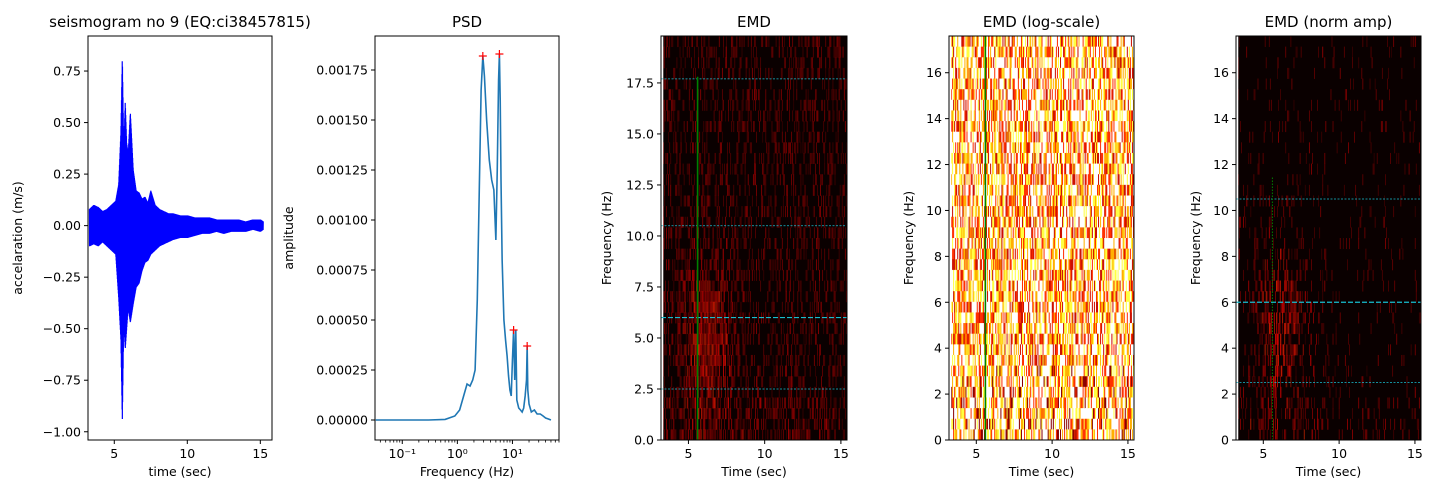 Image resolution: width=1440 pixels, height=500 pixels. What do you see at coordinates (180, 22) in the screenshot?
I see `chart-title: seismogram no 9 (EQ:ci38457815)` at bounding box center [180, 22].